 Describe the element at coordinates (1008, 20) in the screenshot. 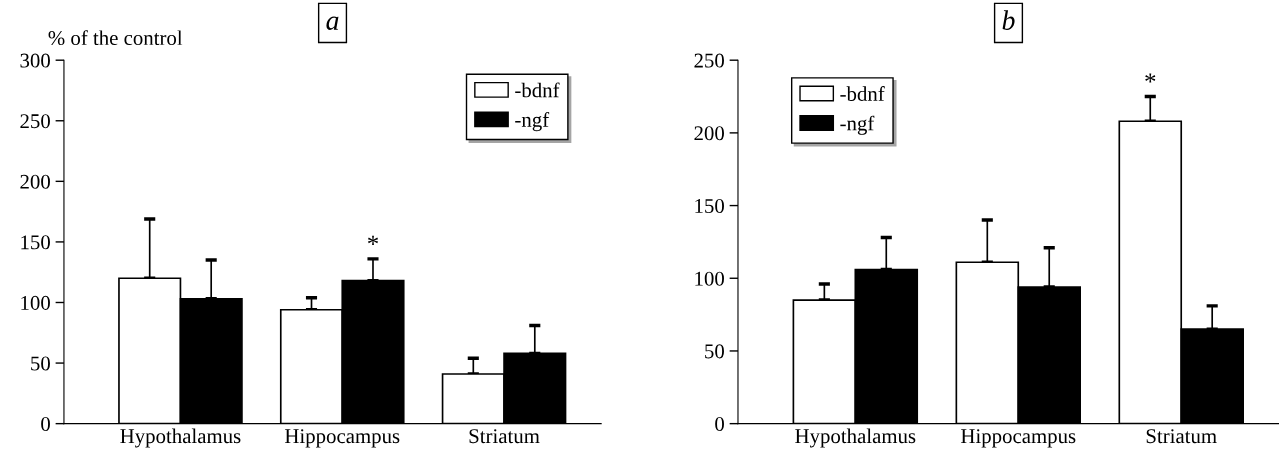

I see `chart-title: b` at that location.